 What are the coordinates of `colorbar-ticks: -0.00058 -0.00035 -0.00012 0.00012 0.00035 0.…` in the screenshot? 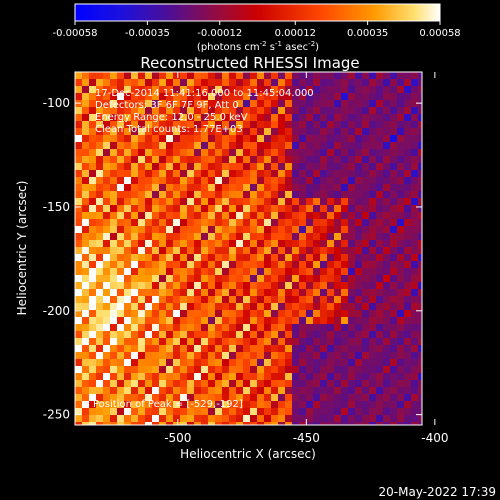 It's located at (257, 30).